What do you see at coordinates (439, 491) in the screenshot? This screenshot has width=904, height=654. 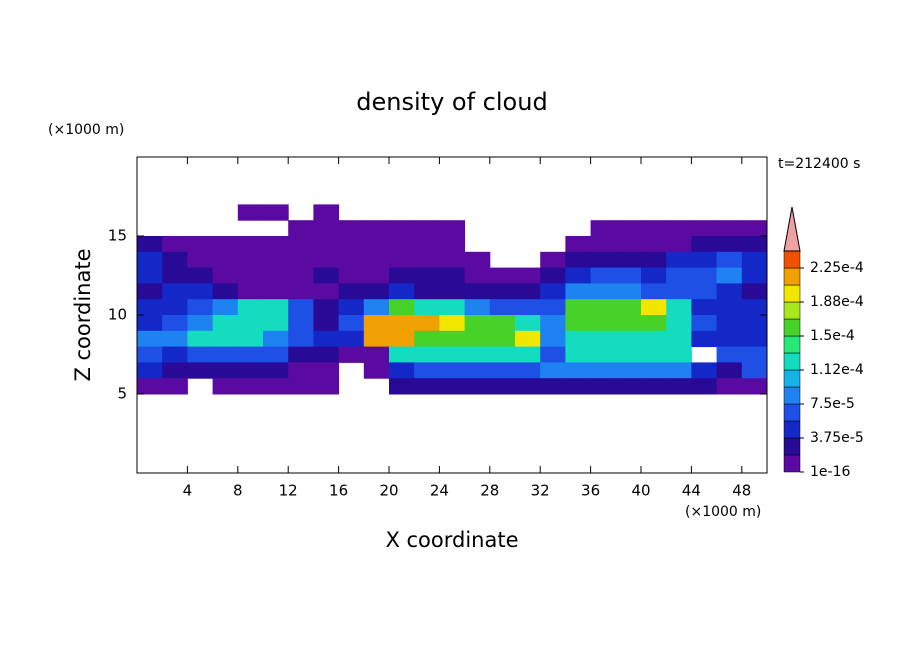 I see `x-tick-label: 24` at bounding box center [439, 491].